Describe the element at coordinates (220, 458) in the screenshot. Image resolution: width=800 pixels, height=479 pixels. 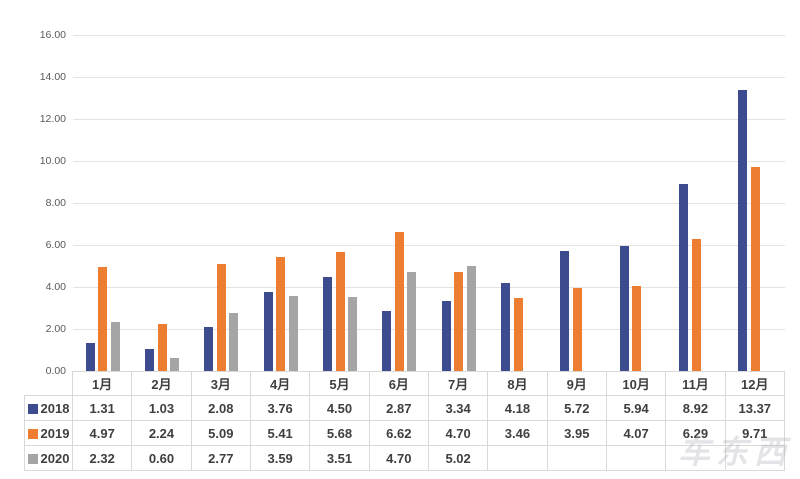
I see `value-cell: 2.77` at that location.